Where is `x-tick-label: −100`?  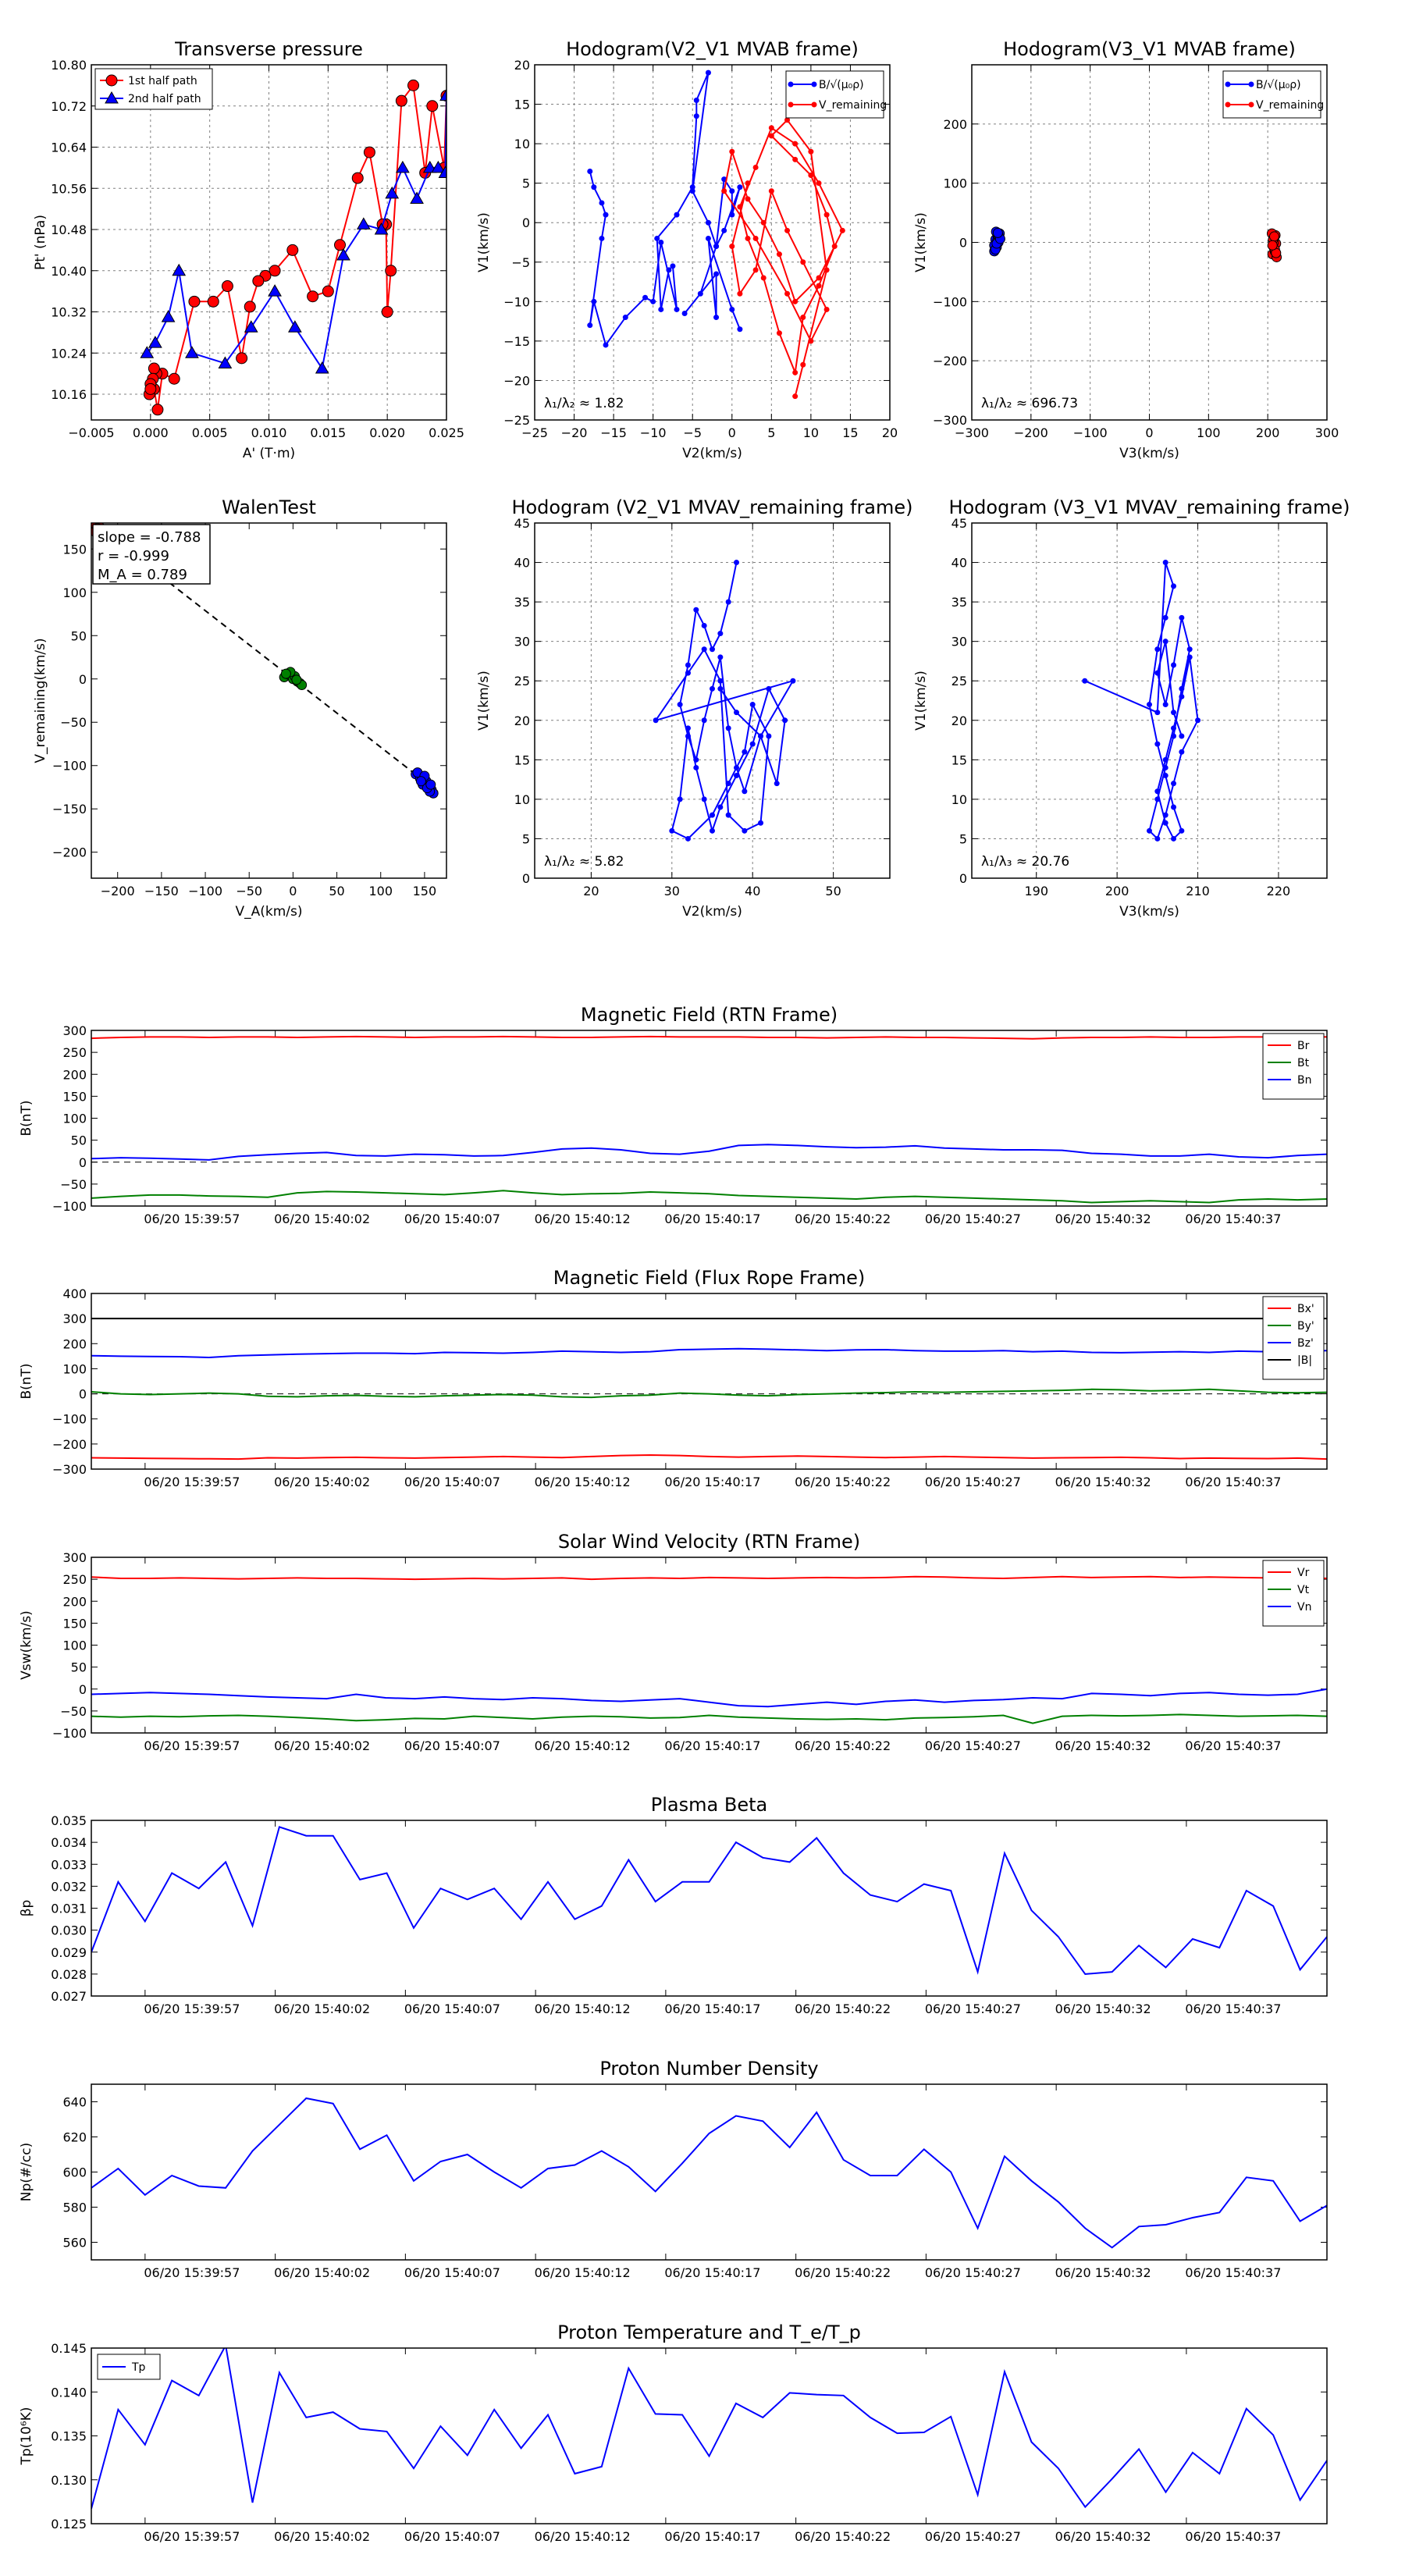 x-tick-label: −100 is located at coordinates (205, 891).